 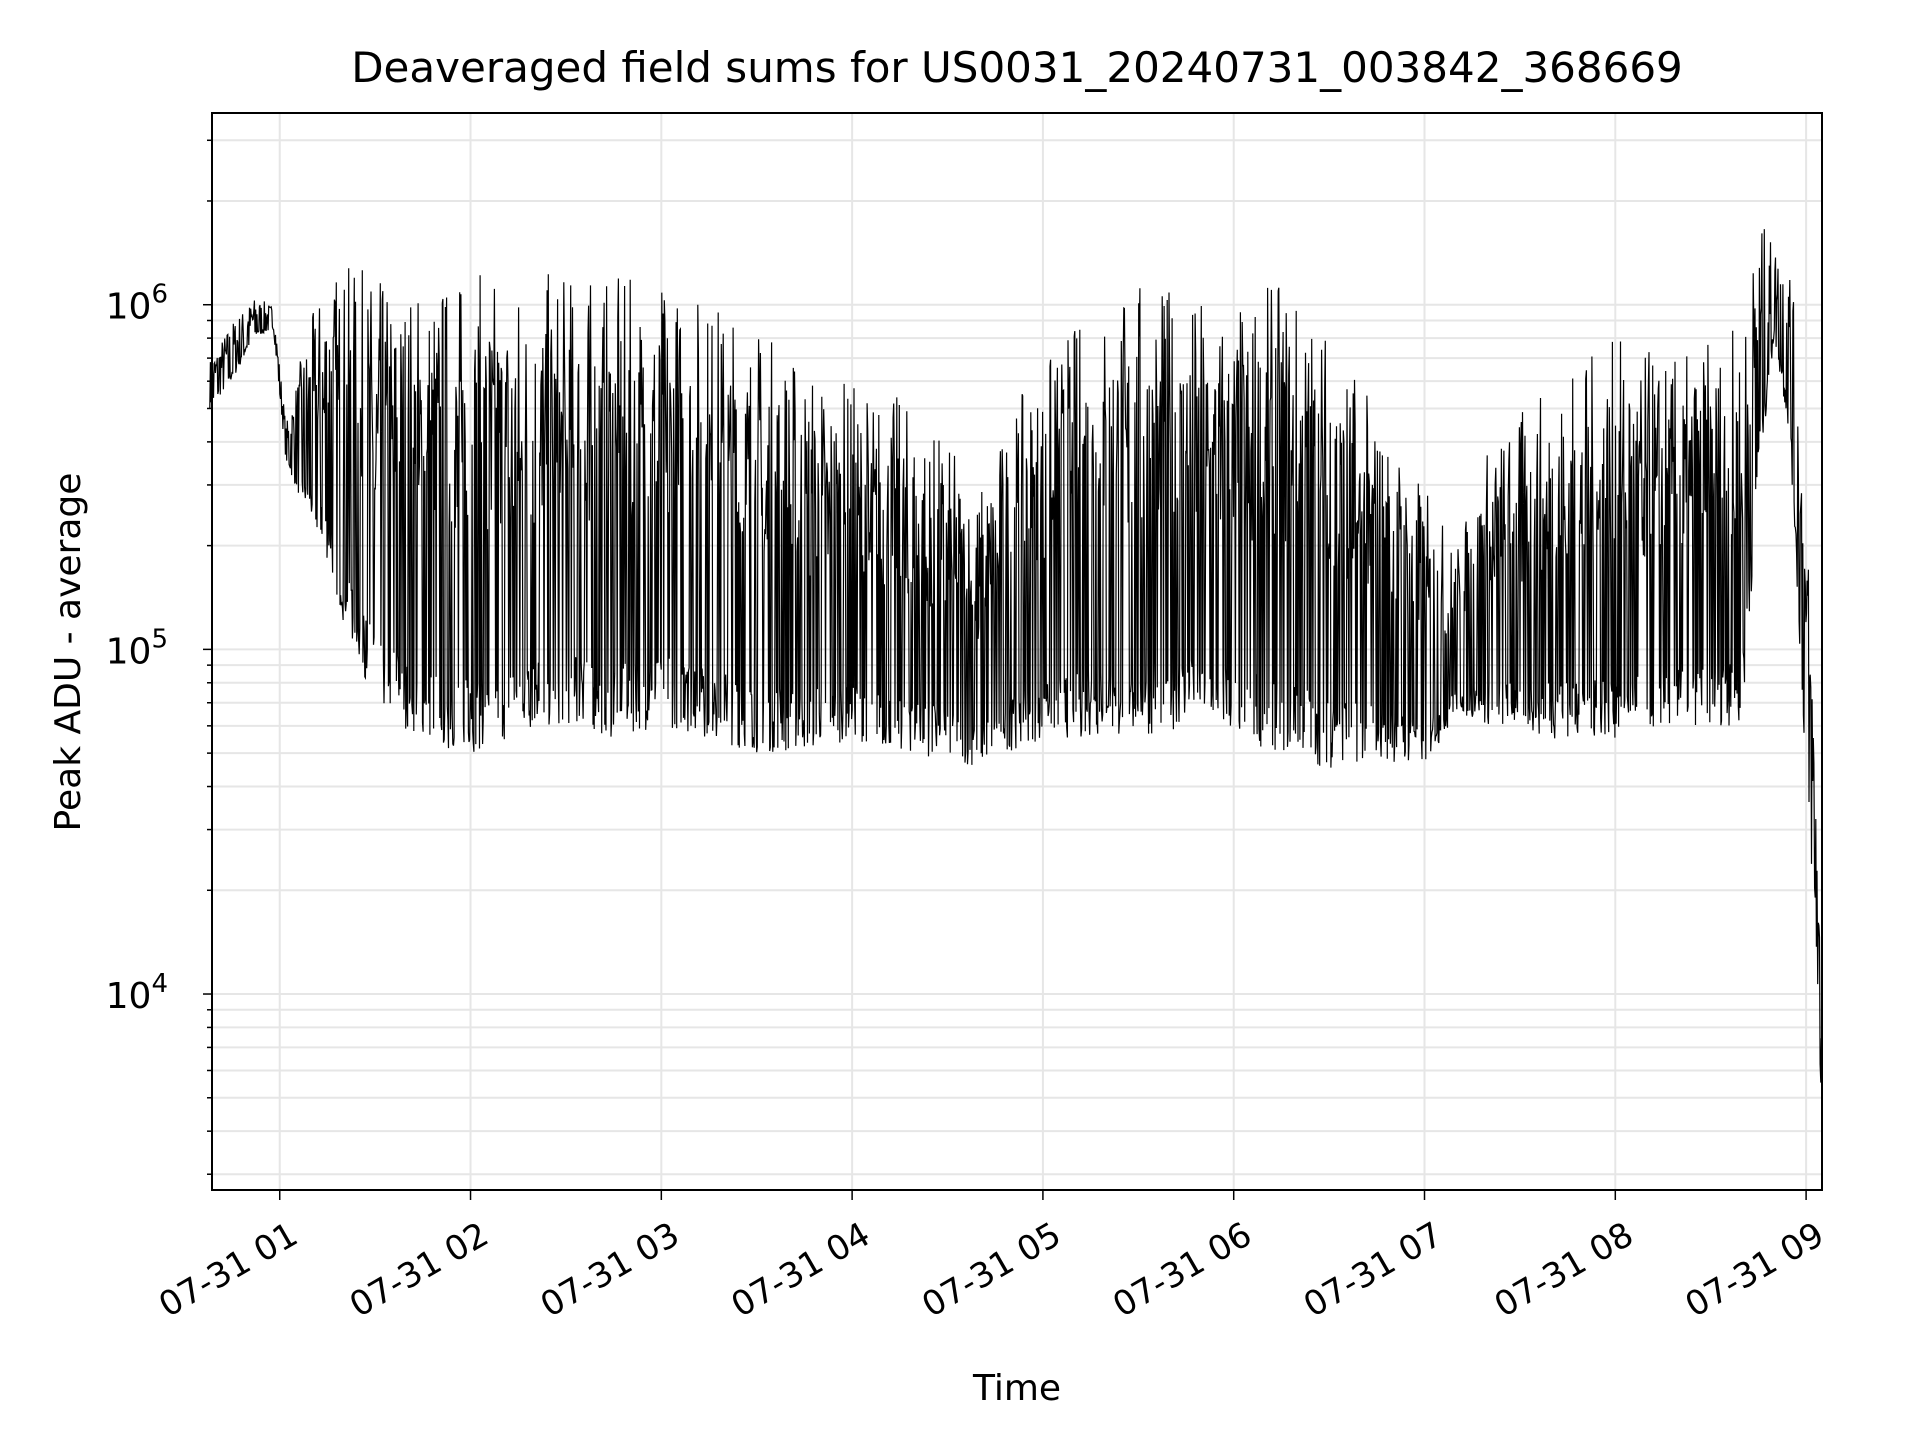 What do you see at coordinates (419, 1270) in the screenshot?
I see `x-tick-label: 07-31 02` at bounding box center [419, 1270].